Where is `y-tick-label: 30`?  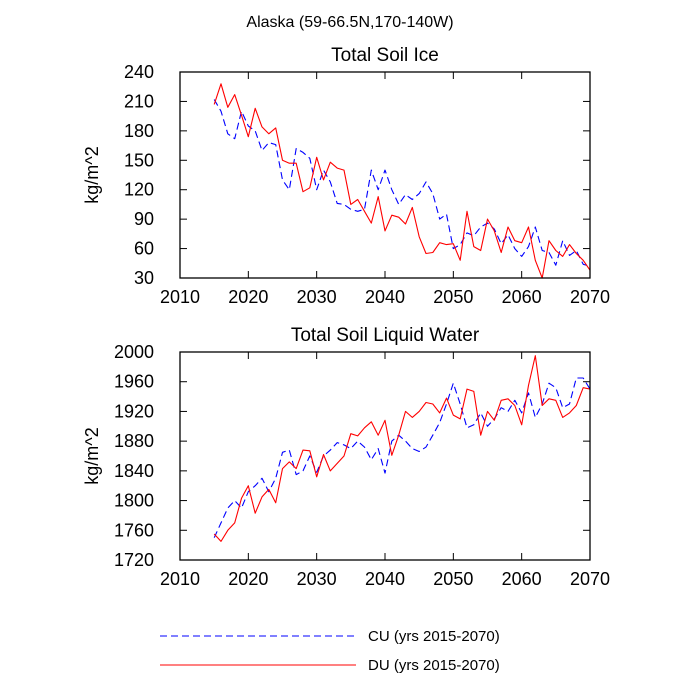 y-tick-label: 30 is located at coordinates (144, 278).